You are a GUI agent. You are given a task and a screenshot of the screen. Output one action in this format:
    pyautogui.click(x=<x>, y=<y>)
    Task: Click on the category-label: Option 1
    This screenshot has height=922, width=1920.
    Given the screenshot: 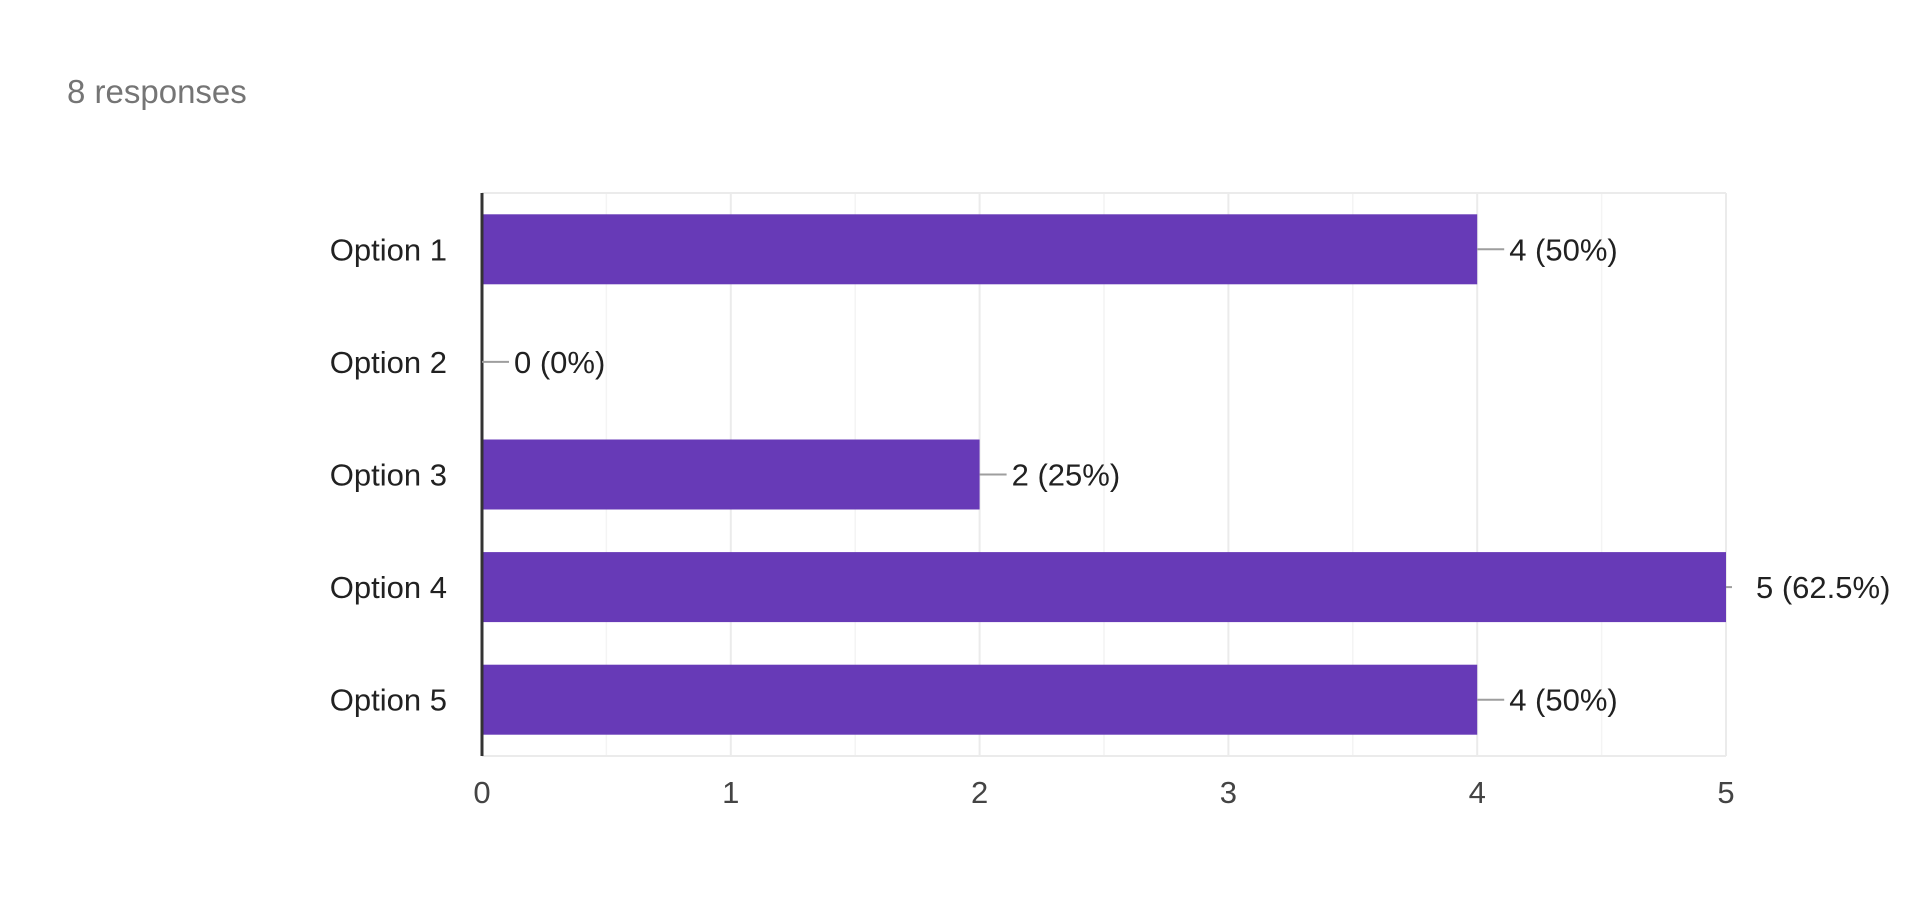 What is the action you would take?
    pyautogui.click(x=388, y=249)
    